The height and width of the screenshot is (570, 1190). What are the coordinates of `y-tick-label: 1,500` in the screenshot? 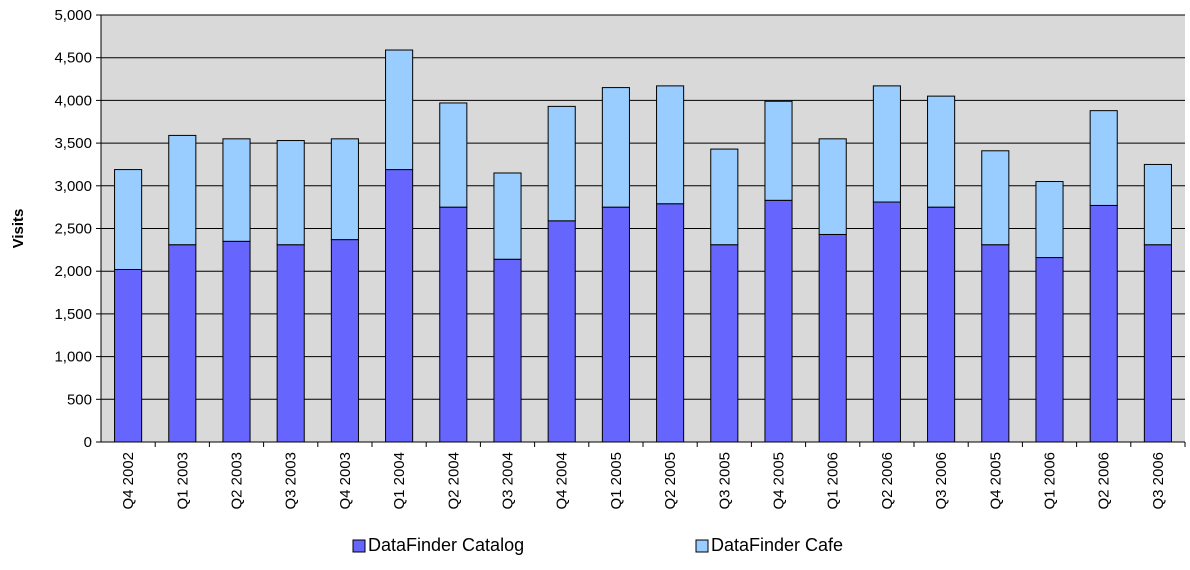 It's located at (73, 314).